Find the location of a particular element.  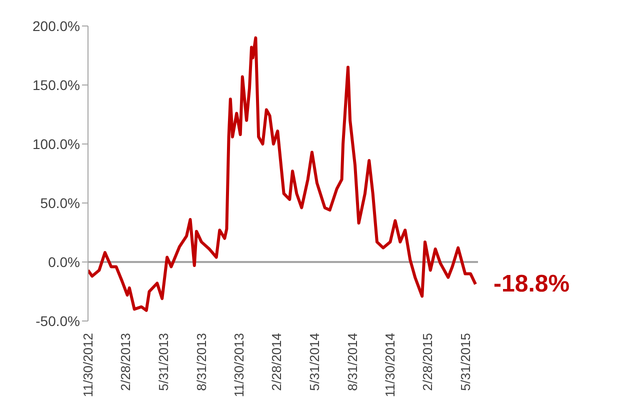

x-tick-label: 5/31/2013 is located at coordinates (163, 362).